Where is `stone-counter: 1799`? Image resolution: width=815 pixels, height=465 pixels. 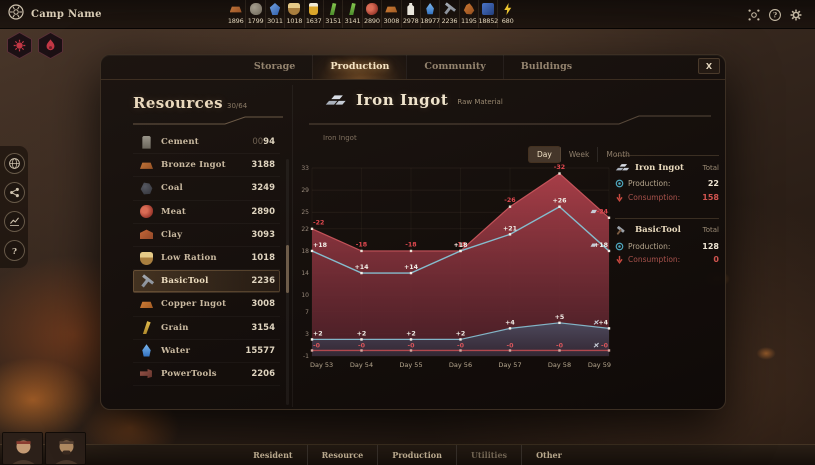
stone-counter: 1799 is located at coordinates (254, 14).